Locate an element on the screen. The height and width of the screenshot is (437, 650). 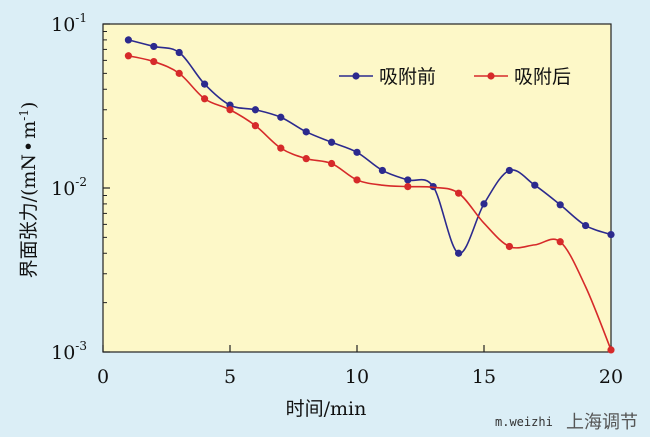
legend-label-before: 吸附前 is located at coordinates (407, 77).